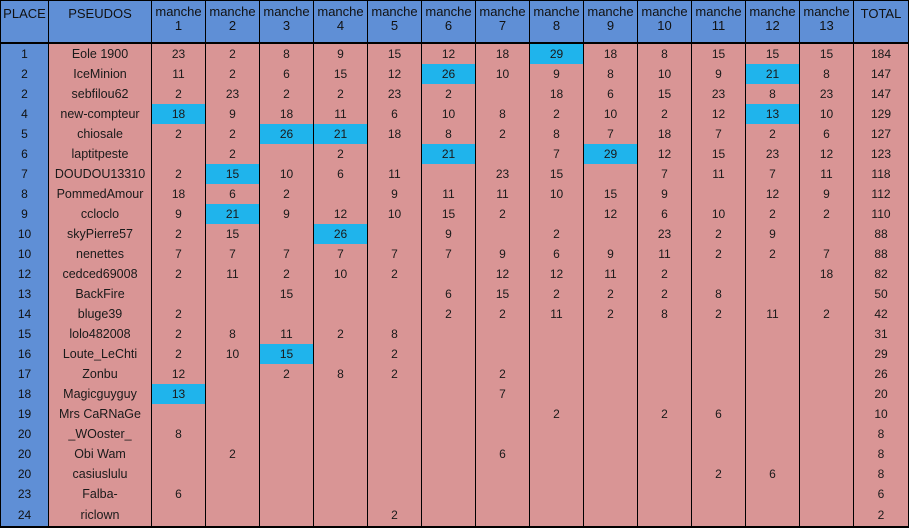 This screenshot has height=528, width=909. Describe the element at coordinates (340, 274) in the screenshot. I see `score-cell: 10` at that location.